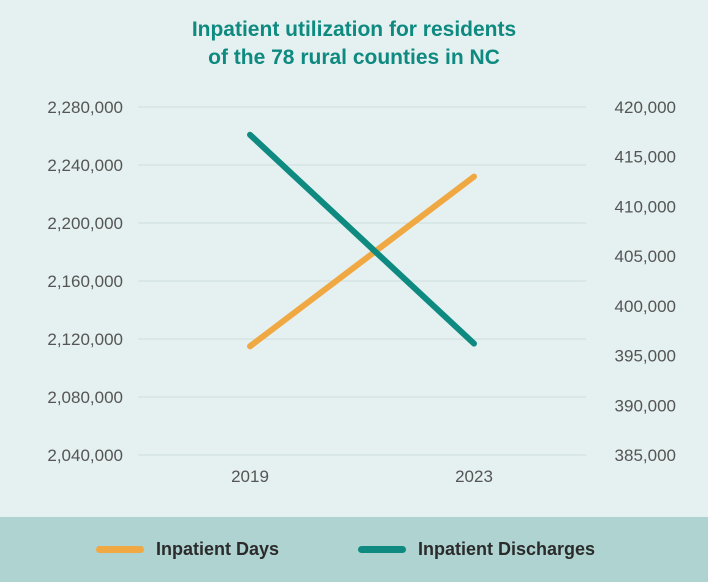 The width and height of the screenshot is (708, 582). What do you see at coordinates (354, 57) in the screenshot?
I see `chart-title-line-2: of the 78 rural counties in NC` at bounding box center [354, 57].